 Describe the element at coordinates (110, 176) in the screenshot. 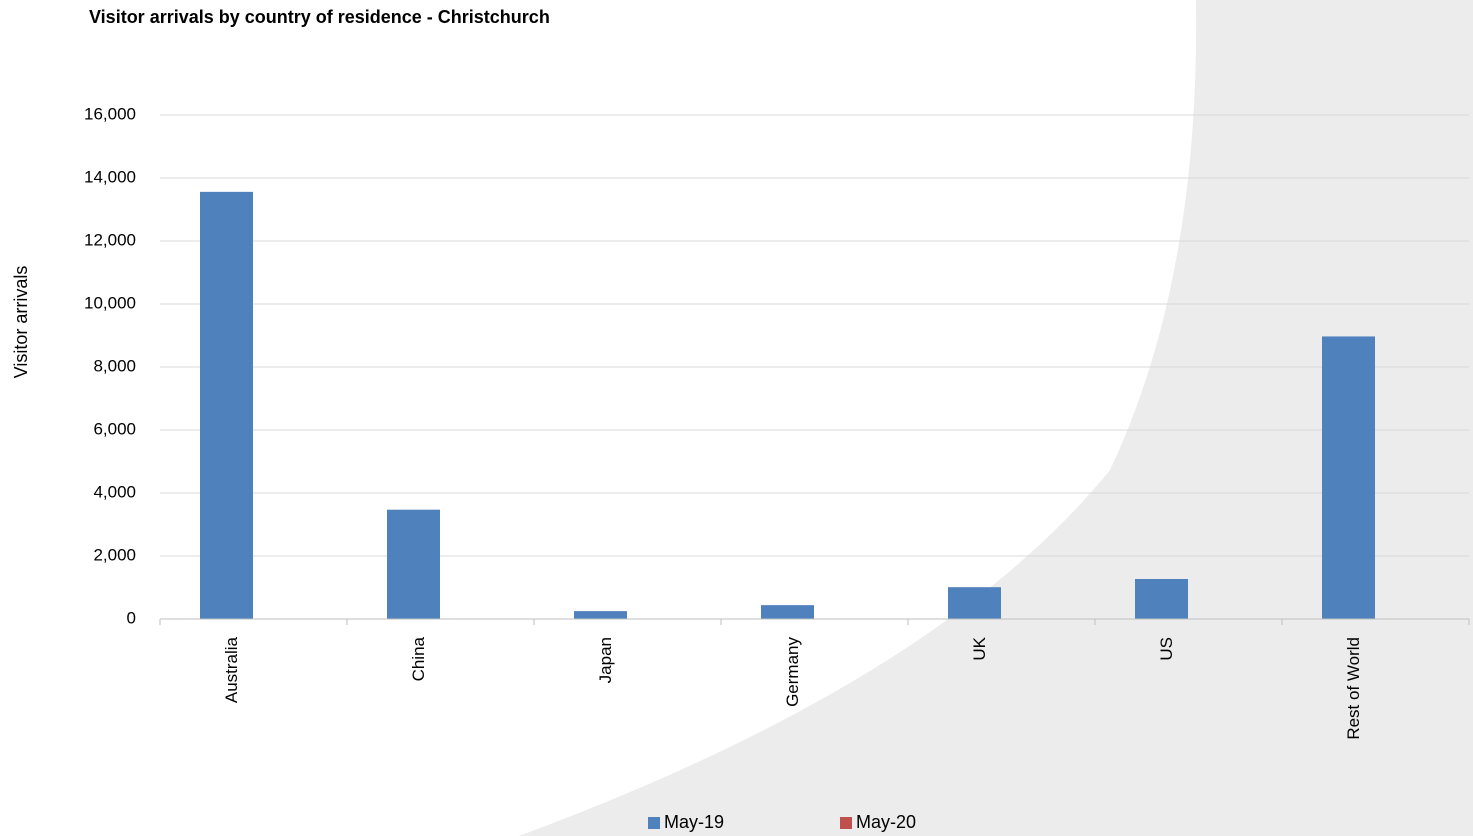

I see `y-tick-label: 14,000` at that location.